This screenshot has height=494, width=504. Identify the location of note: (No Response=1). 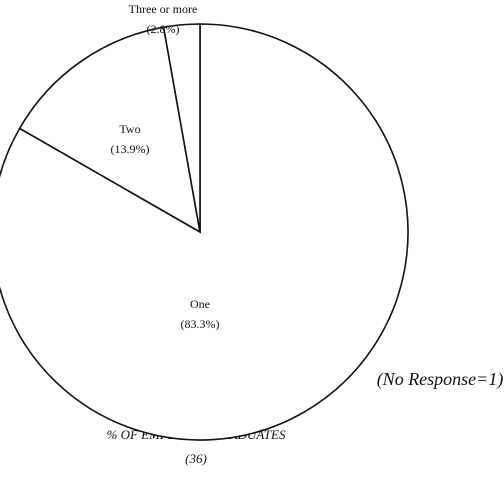
(440, 379).